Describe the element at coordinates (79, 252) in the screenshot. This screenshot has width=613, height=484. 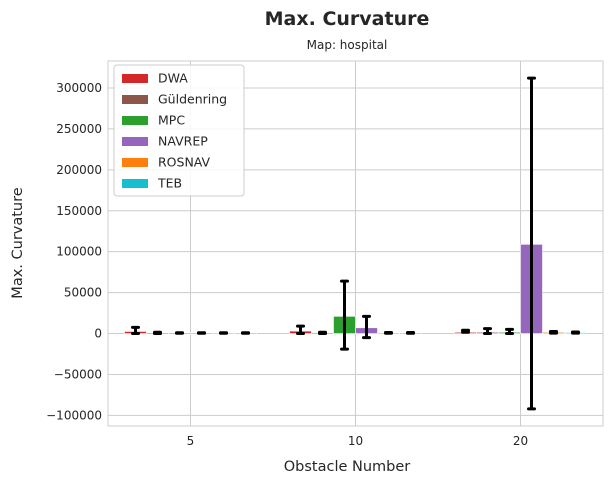
I see `y-tick-label: 100000` at that location.